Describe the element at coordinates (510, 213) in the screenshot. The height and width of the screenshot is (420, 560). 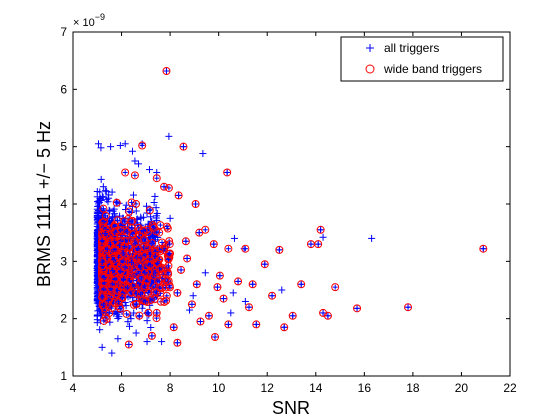
I see `x-tick: 22` at that location.